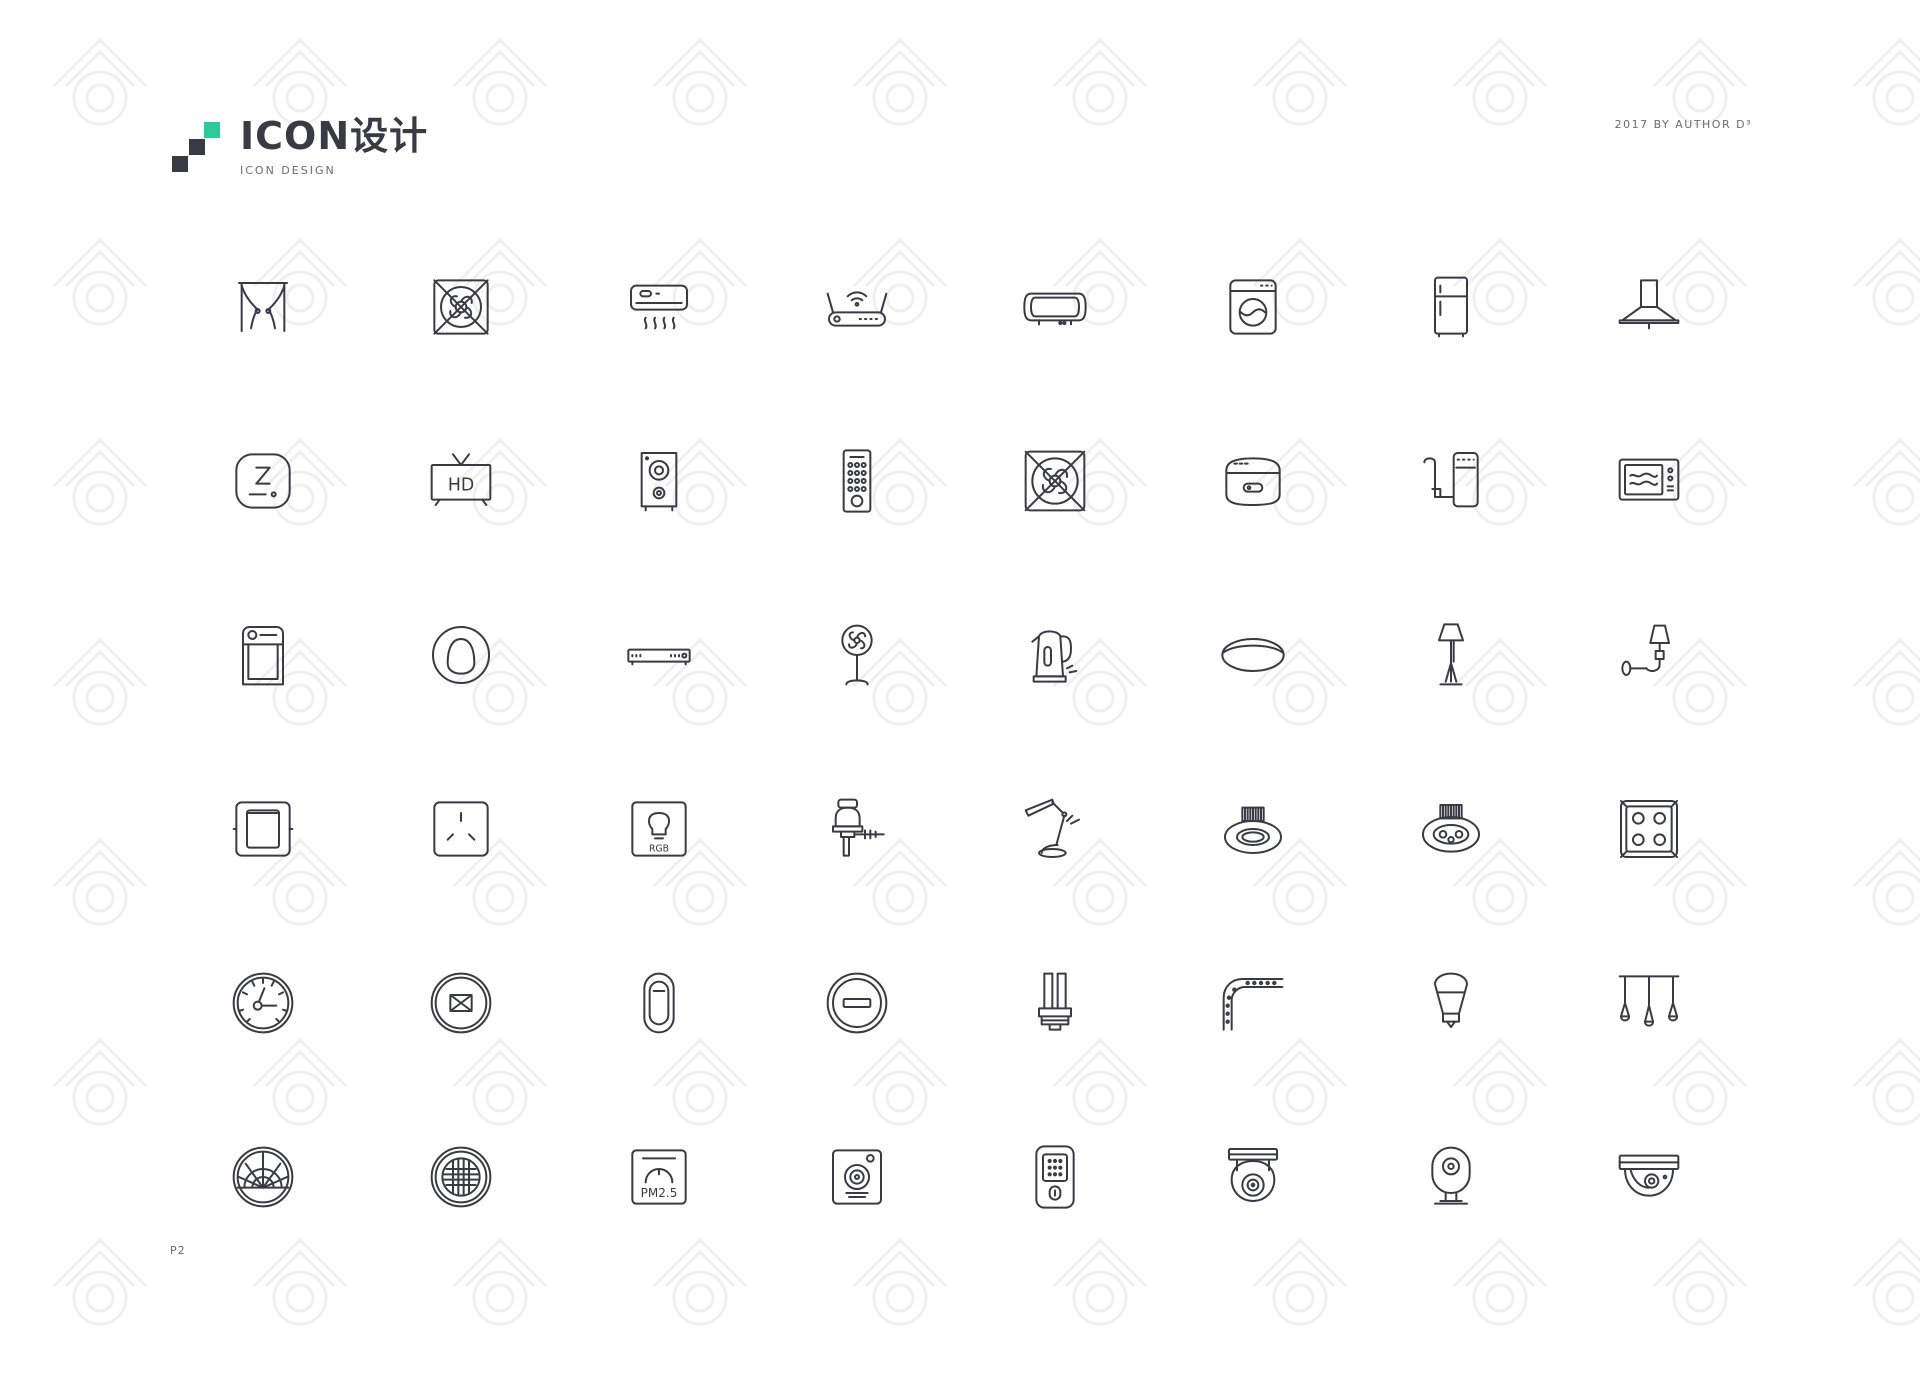  I want to click on smart-lock-icon, so click(1055, 1177).